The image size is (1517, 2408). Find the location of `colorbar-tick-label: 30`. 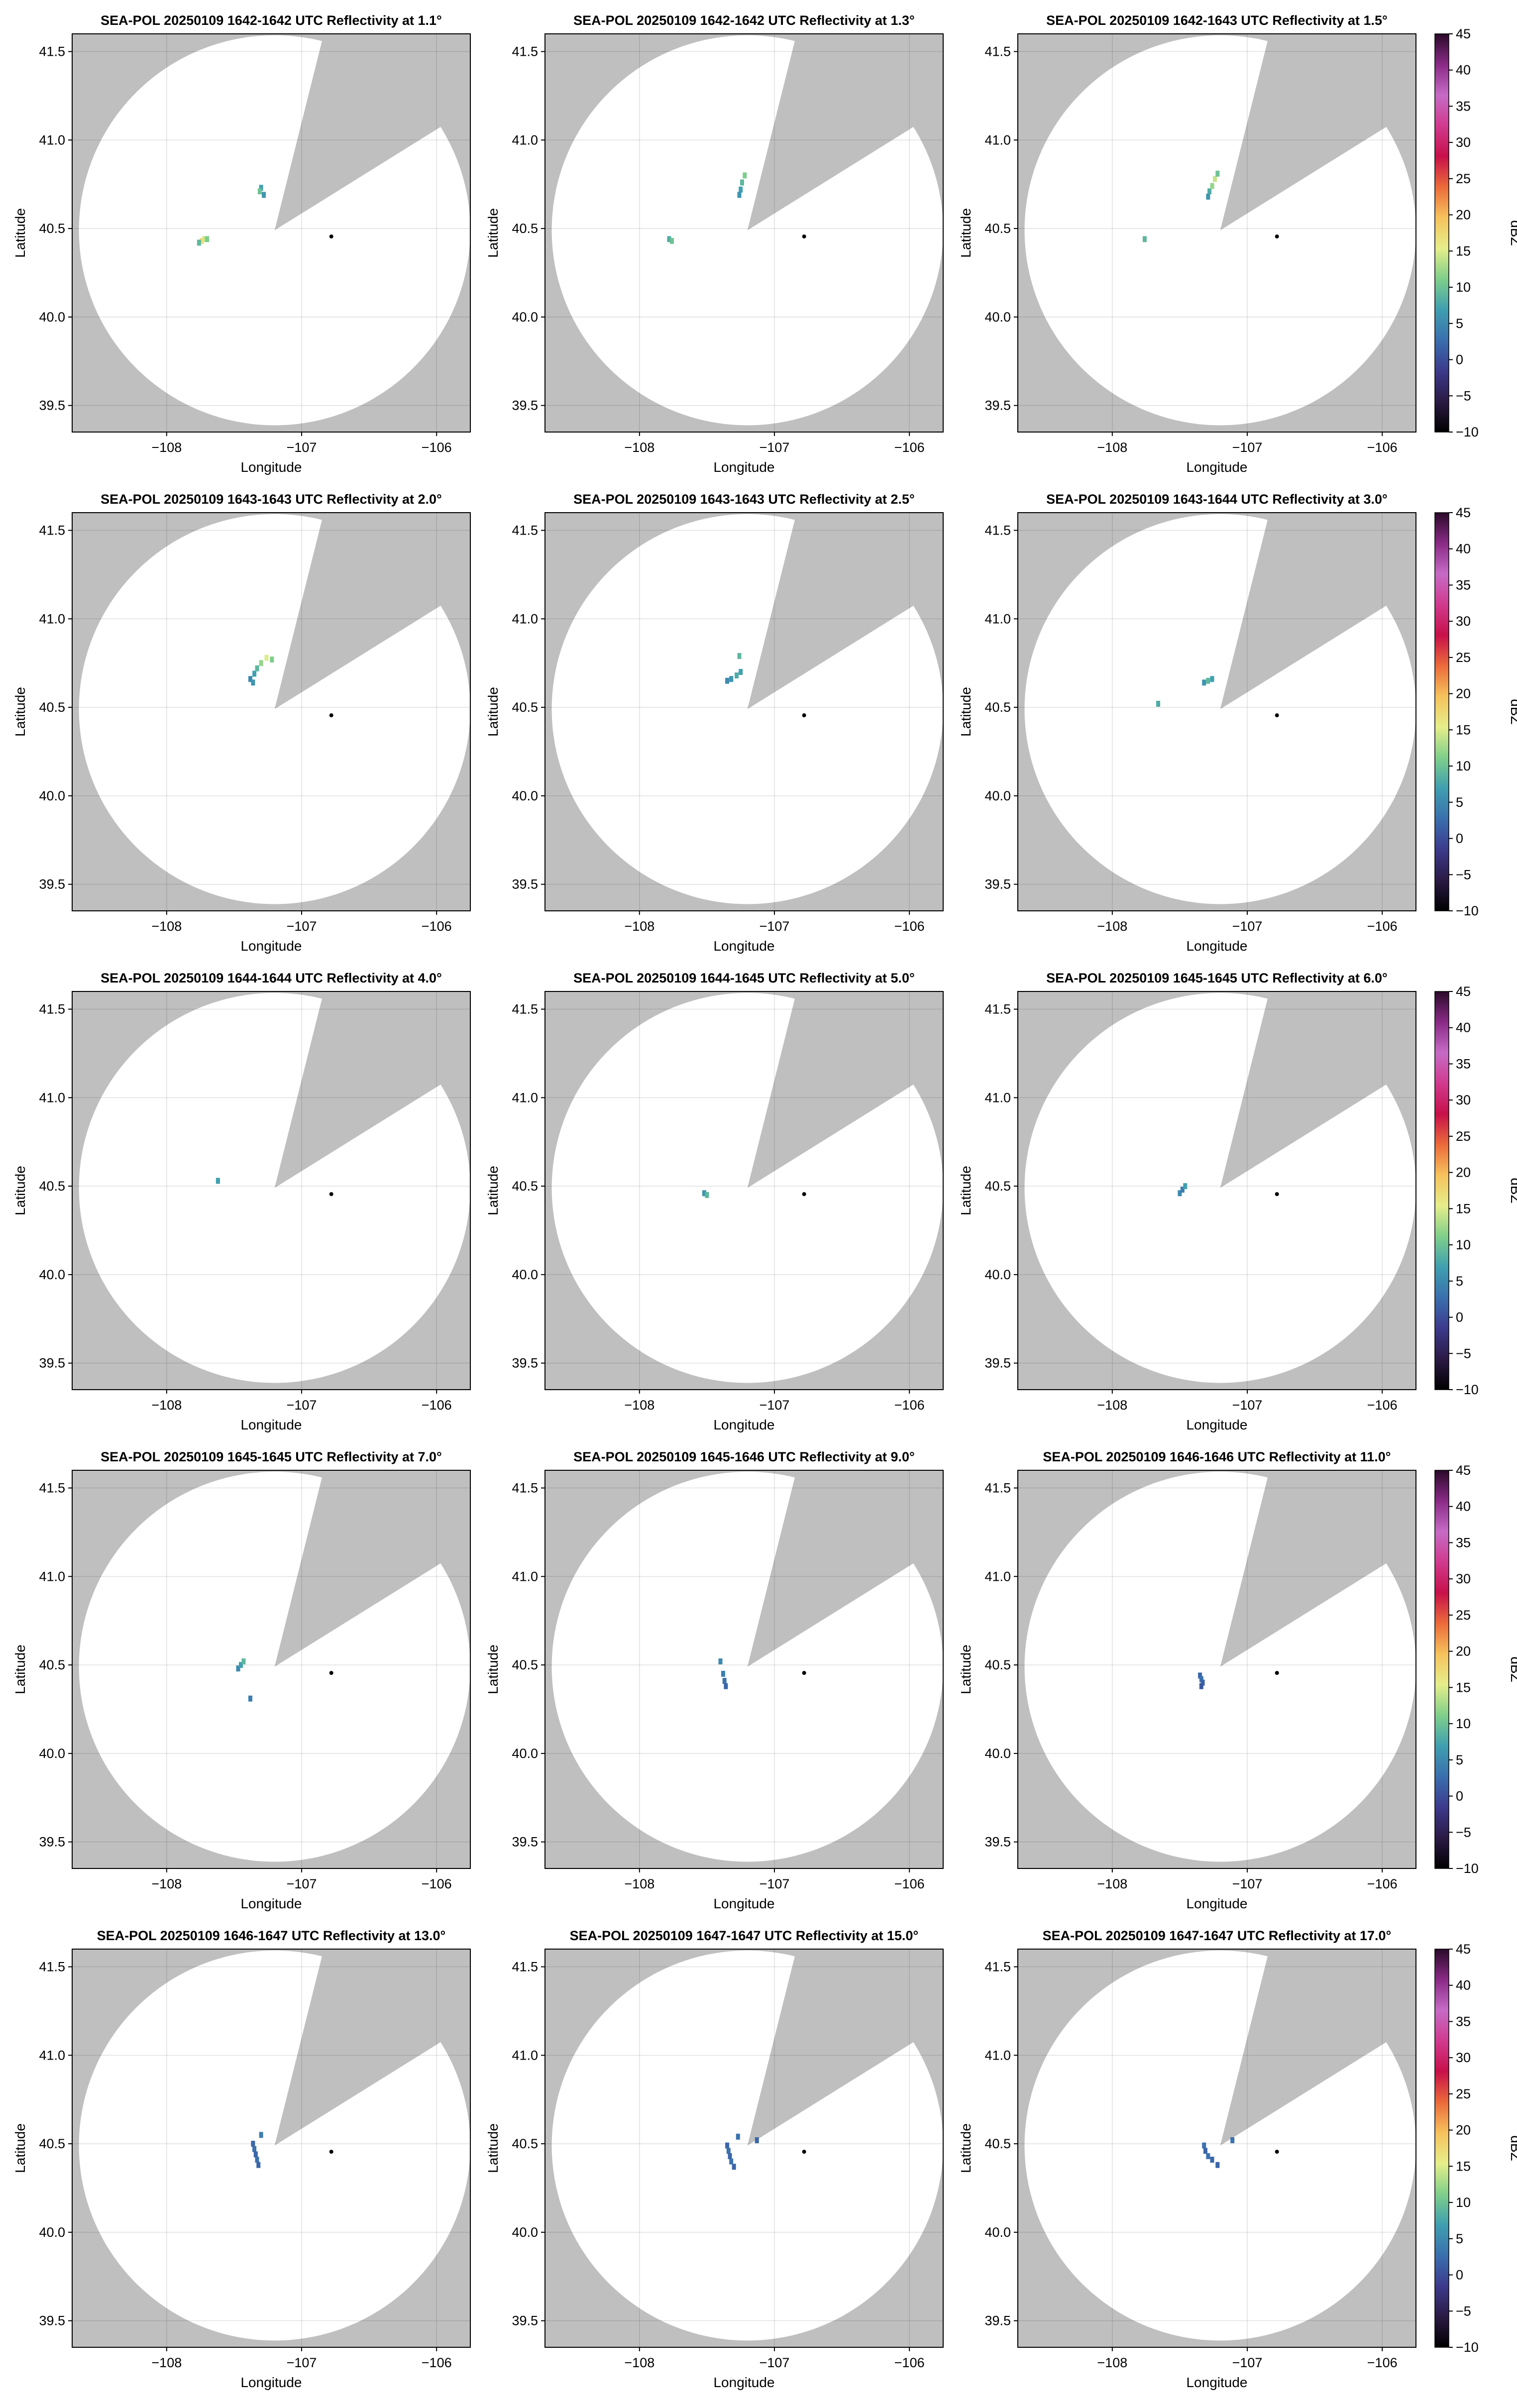

colorbar-tick-label: 30 is located at coordinates (1464, 621).